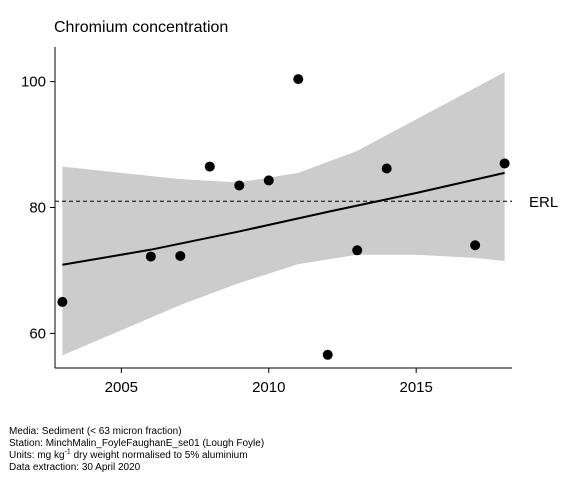 The width and height of the screenshot is (580, 480). What do you see at coordinates (37, 455) in the screenshot?
I see `footer-units-prefix: Units: mg kg` at bounding box center [37, 455].